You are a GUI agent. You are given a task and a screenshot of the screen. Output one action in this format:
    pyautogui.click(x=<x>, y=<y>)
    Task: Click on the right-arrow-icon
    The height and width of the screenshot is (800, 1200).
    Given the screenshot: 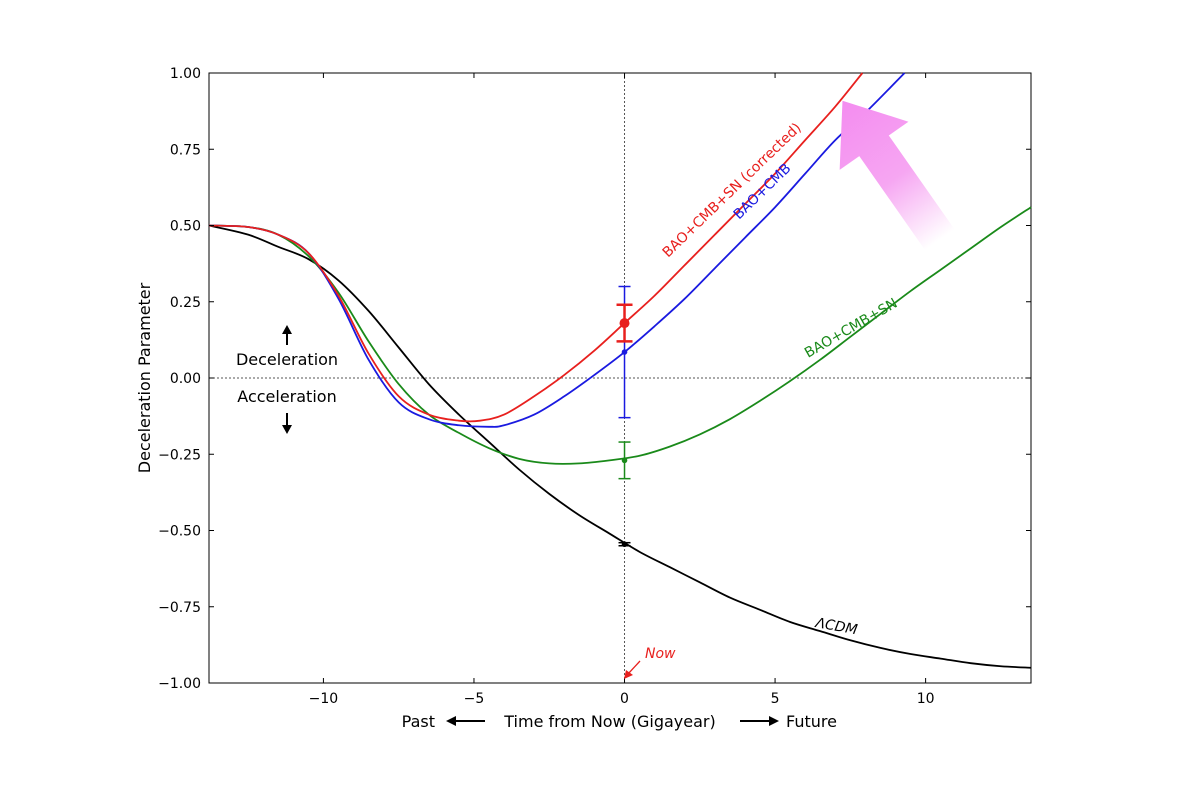 What is the action you would take?
    pyautogui.click(x=759, y=721)
    